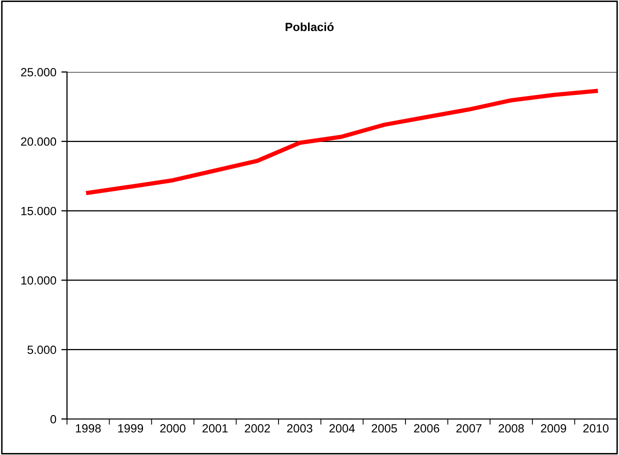  I want to click on x-tick-label: 2002, so click(257, 428).